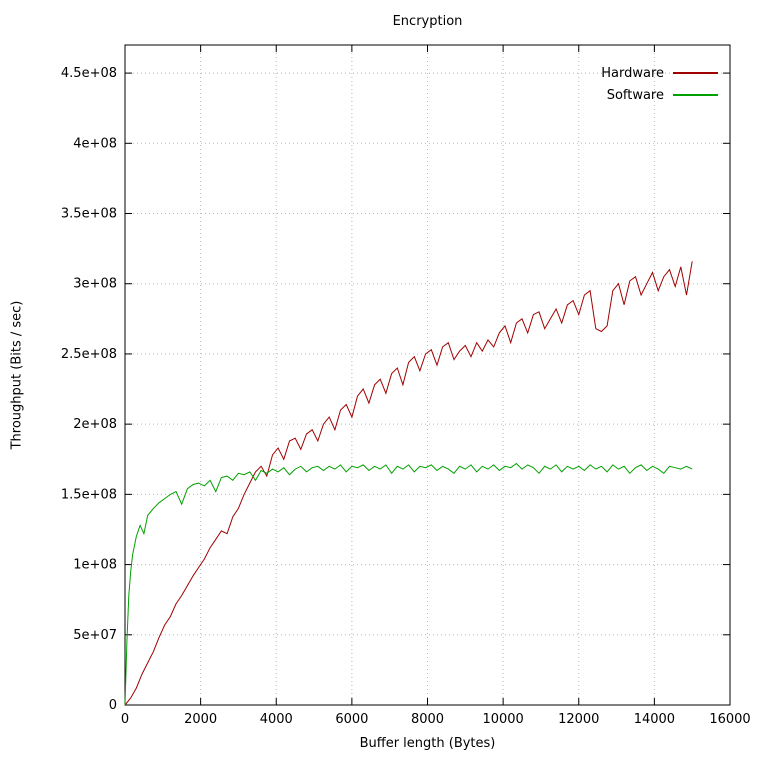 This screenshot has height=768, width=768. What do you see at coordinates (95, 143) in the screenshot?
I see `y-tick-label: 4e+08` at bounding box center [95, 143].